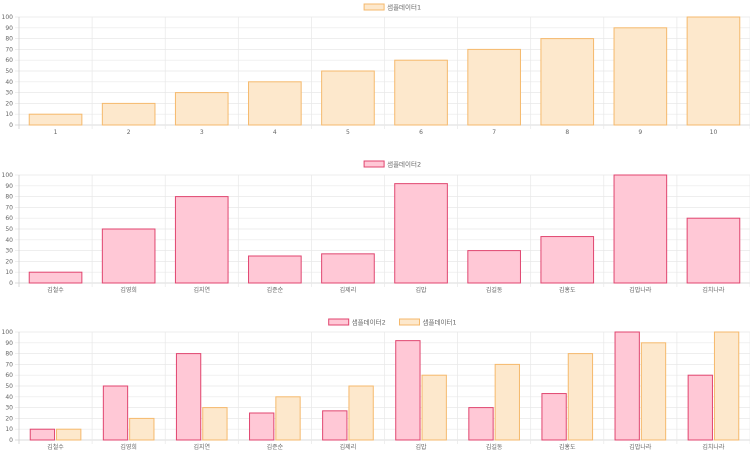 This screenshot has height=455, width=750. Describe the element at coordinates (275, 132) in the screenshot. I see `x-tick-label: 4` at that location.